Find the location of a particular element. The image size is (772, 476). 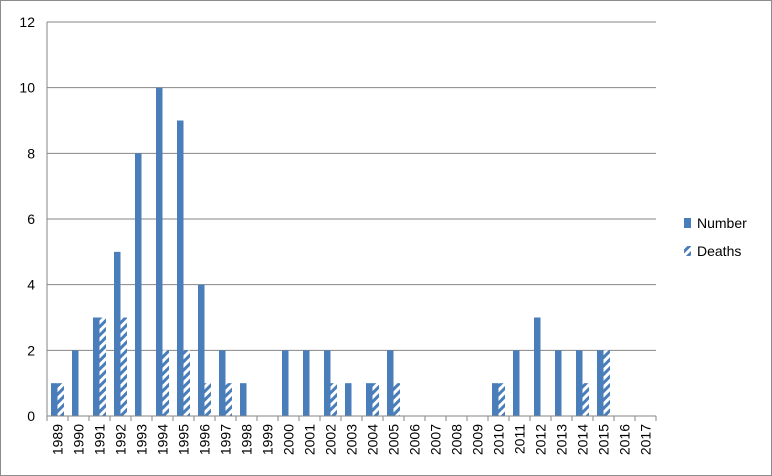

x-tick-label: 2002 is located at coordinates (331, 439).